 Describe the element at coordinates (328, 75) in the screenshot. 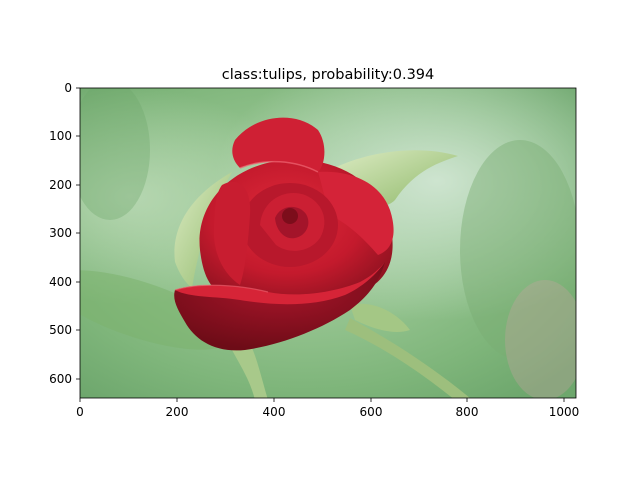

I see `figure-title: class:tulips, probability:0.394` at that location.